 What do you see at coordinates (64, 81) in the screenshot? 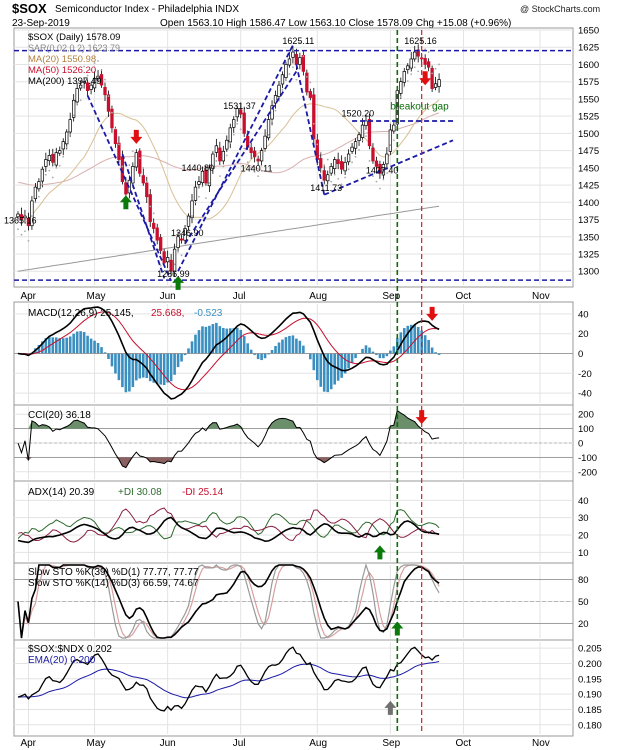
I see `legend-entry: MA(200) 1397.49` at bounding box center [64, 81].